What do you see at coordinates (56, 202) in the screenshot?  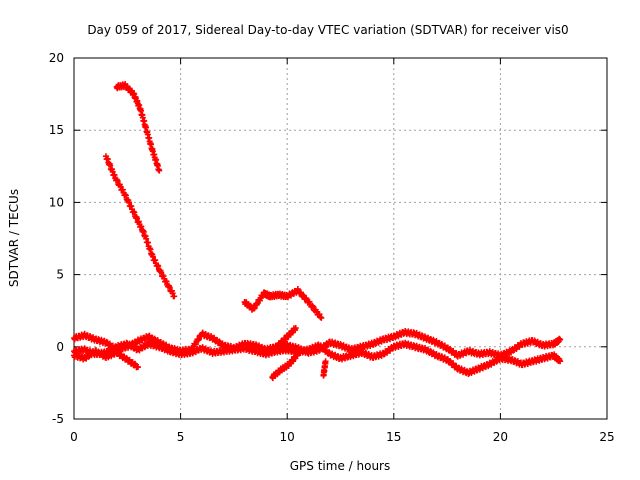 I see `y-tick-label: 10` at bounding box center [56, 202].